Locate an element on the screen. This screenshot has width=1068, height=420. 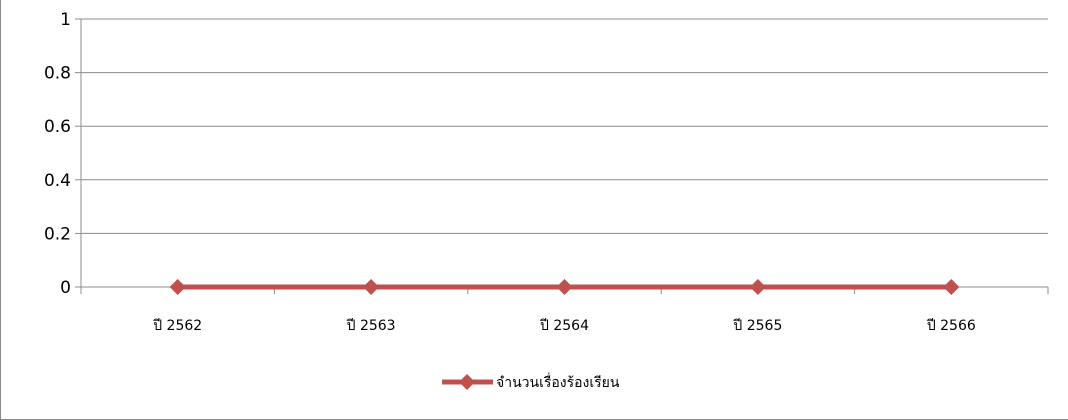
x-tick-label: ปี 2565 is located at coordinates (757, 326).